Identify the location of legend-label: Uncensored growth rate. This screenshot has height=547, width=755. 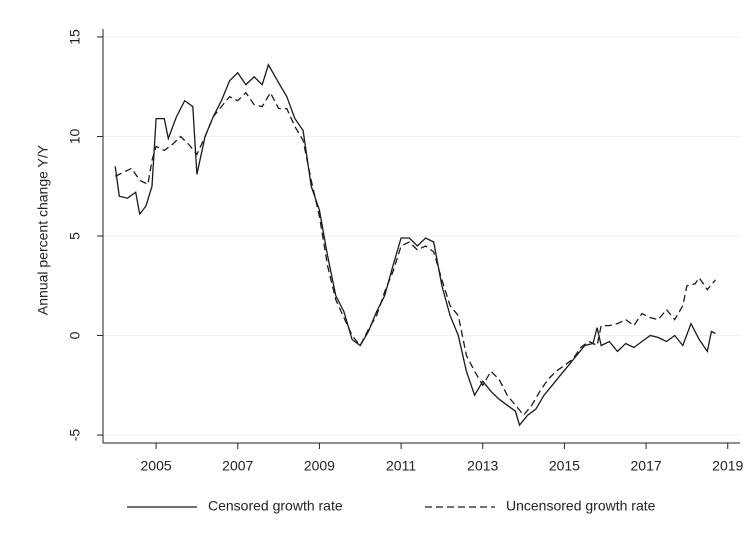
(581, 506).